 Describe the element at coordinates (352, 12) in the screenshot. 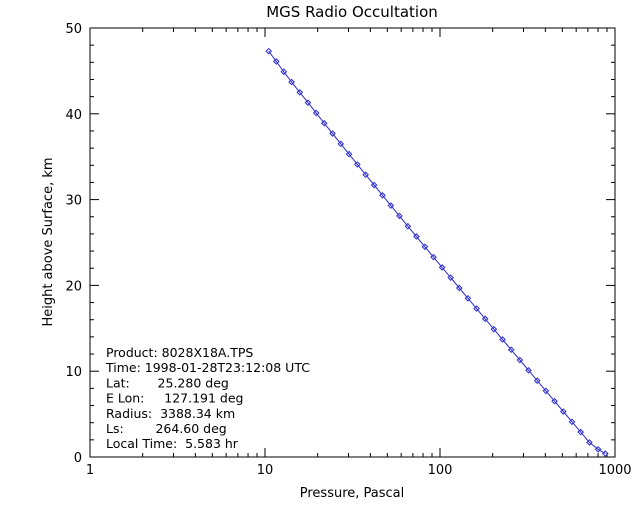

I see `chart-title: MGS Radio Occultation` at that location.